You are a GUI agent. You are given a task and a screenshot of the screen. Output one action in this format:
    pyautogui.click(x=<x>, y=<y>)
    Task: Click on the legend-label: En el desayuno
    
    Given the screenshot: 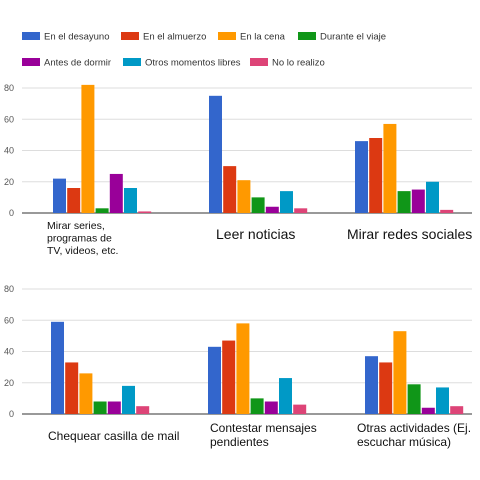 What is the action you would take?
    pyautogui.click(x=77, y=37)
    